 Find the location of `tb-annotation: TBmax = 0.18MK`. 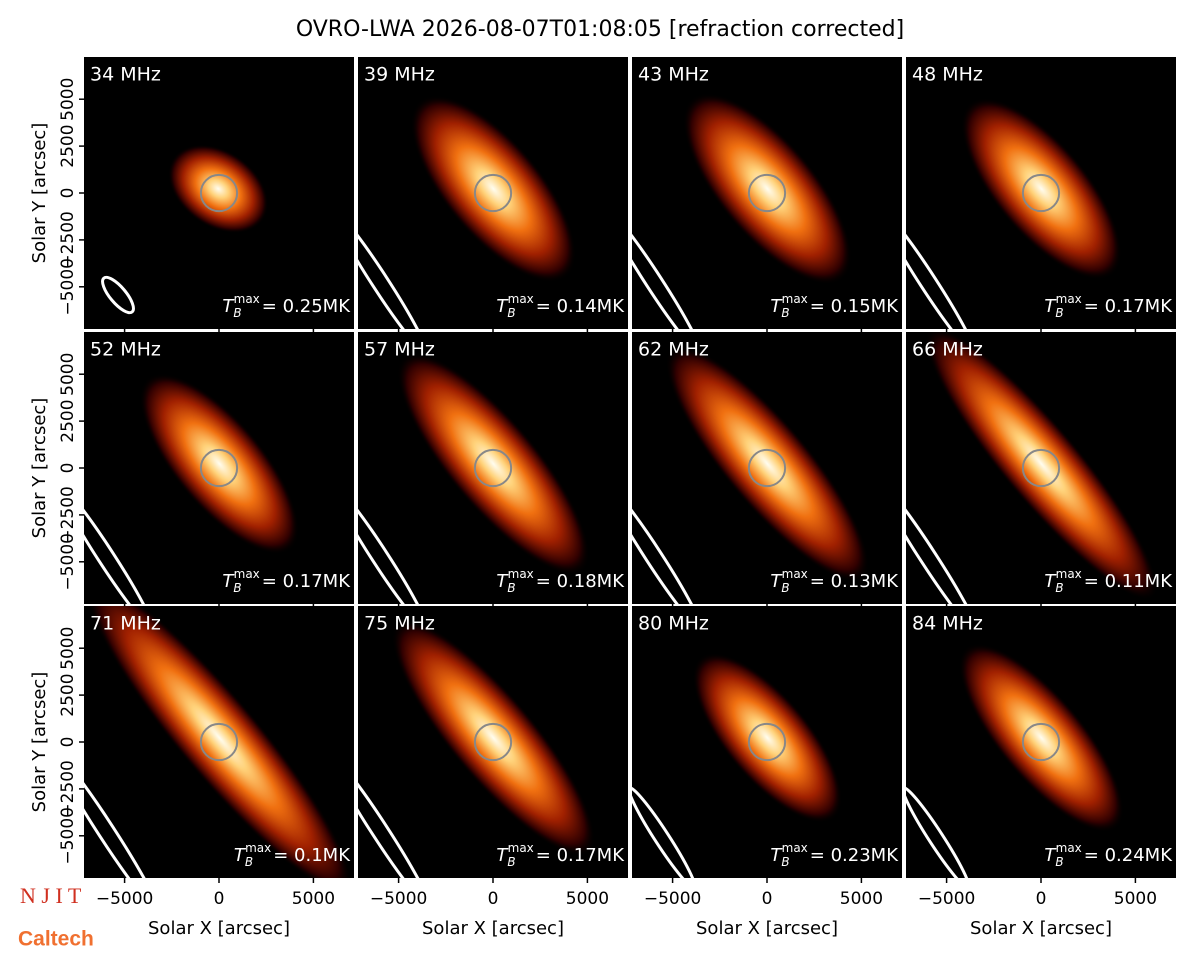

tb-annotation: TBmax = 0.18MK is located at coordinates (560, 581).